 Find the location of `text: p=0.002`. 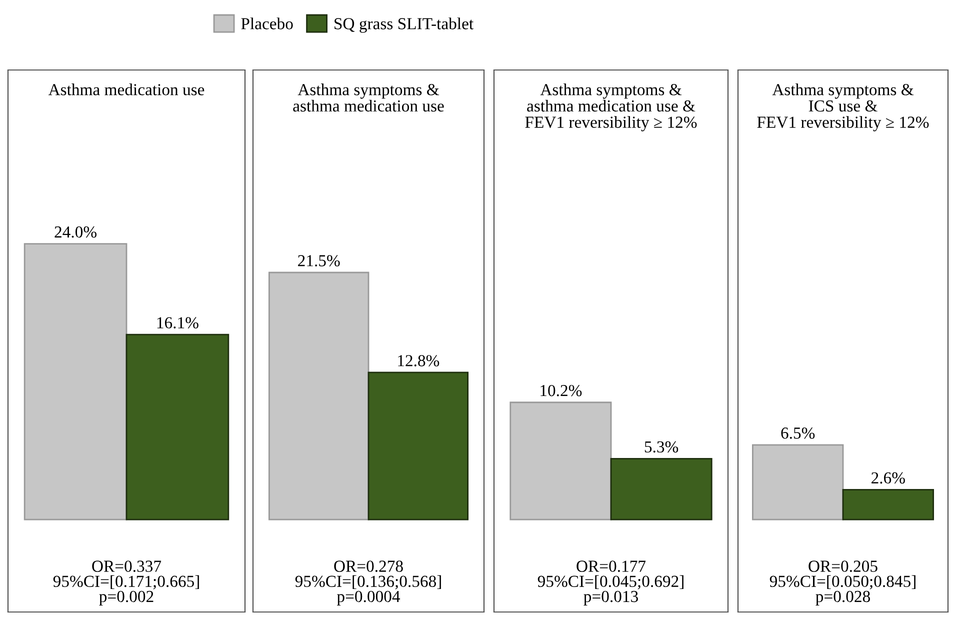

text: p=0.002 is located at coordinates (126, 598).